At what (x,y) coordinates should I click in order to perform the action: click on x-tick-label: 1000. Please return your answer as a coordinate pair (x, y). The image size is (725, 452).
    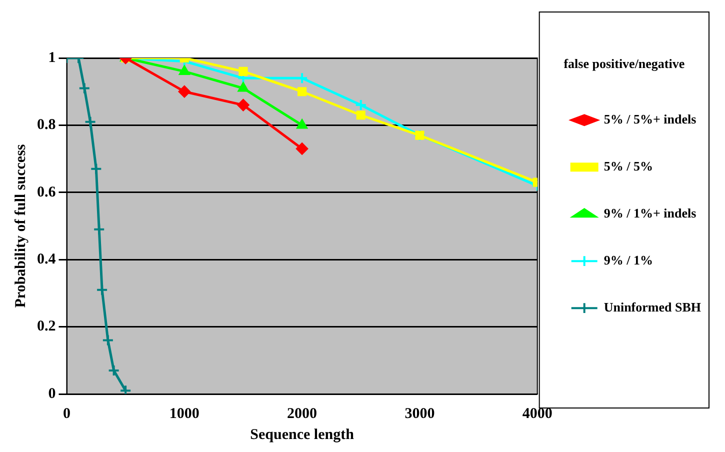
    Looking at the image, I should click on (184, 414).